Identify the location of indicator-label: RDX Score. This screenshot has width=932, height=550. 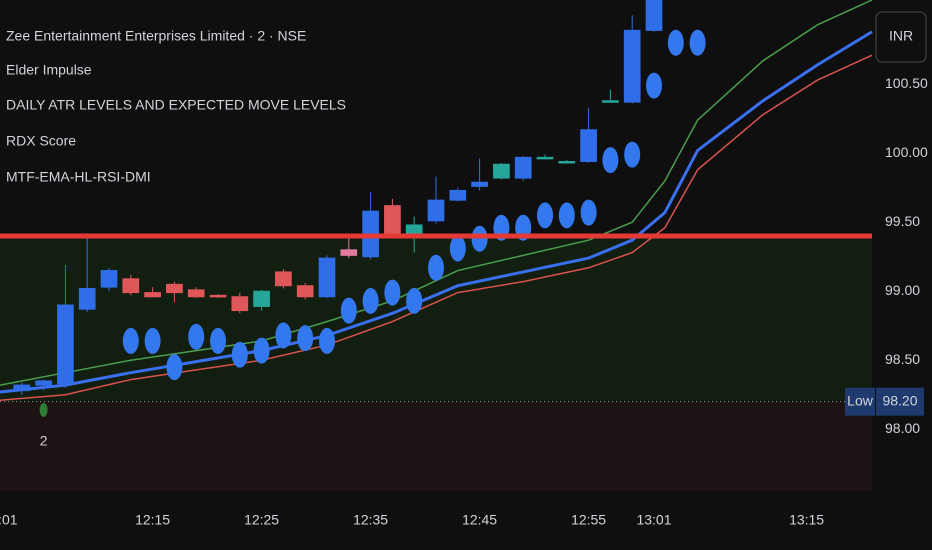
(41, 141).